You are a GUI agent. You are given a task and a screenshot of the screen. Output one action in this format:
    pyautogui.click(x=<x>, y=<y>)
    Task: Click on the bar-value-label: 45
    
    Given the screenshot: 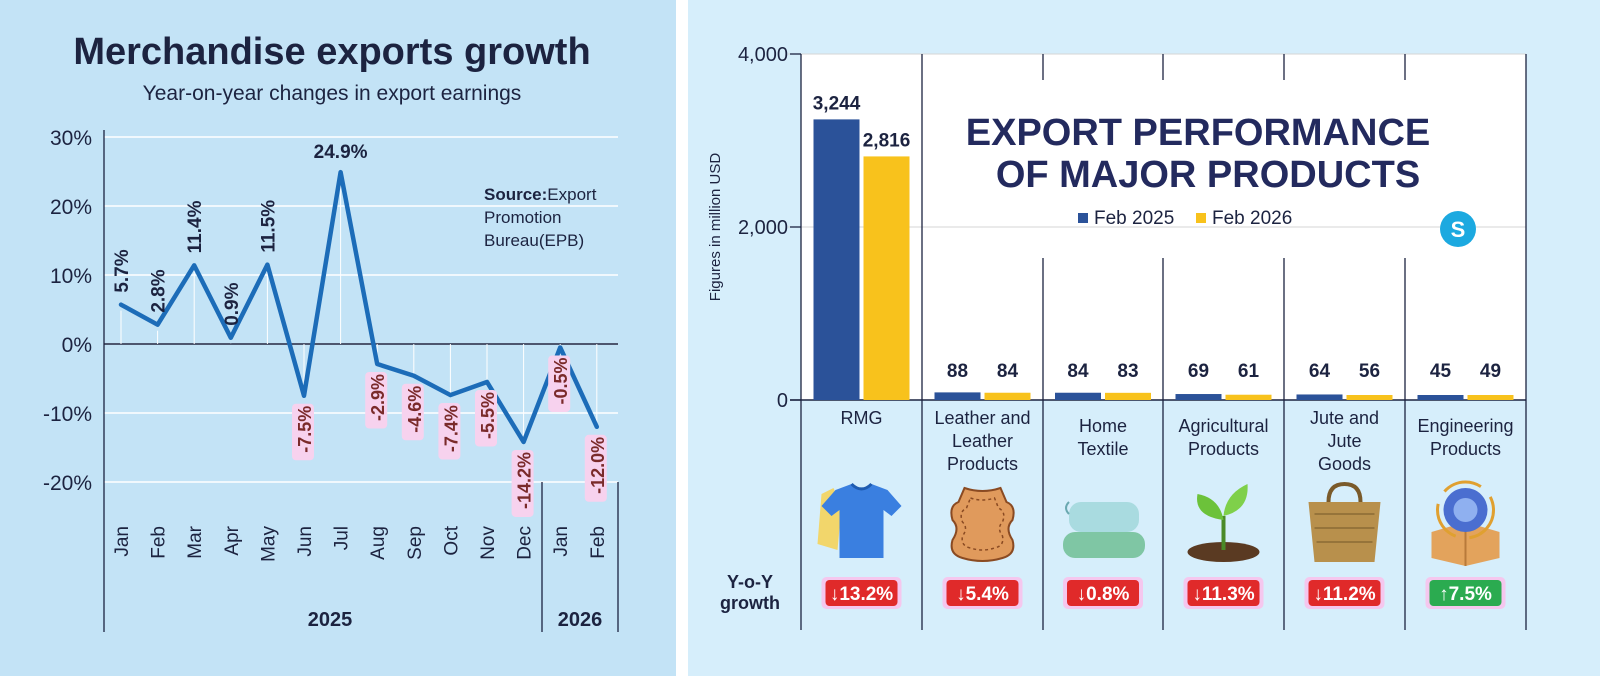 What is the action you would take?
    pyautogui.click(x=1441, y=371)
    